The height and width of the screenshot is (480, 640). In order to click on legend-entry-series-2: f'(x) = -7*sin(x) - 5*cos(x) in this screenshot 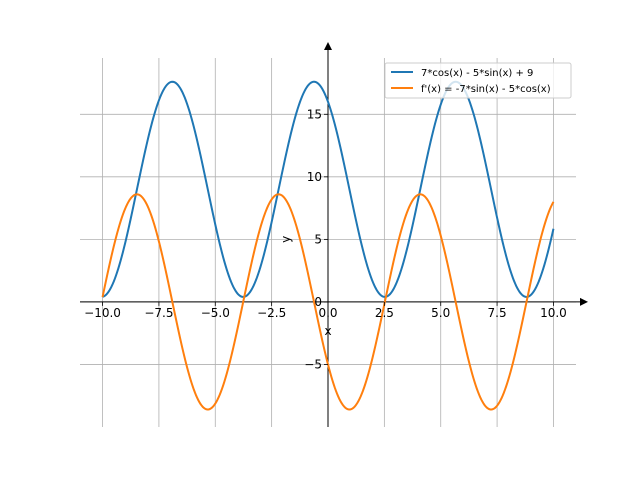, I will do `click(486, 89)`.